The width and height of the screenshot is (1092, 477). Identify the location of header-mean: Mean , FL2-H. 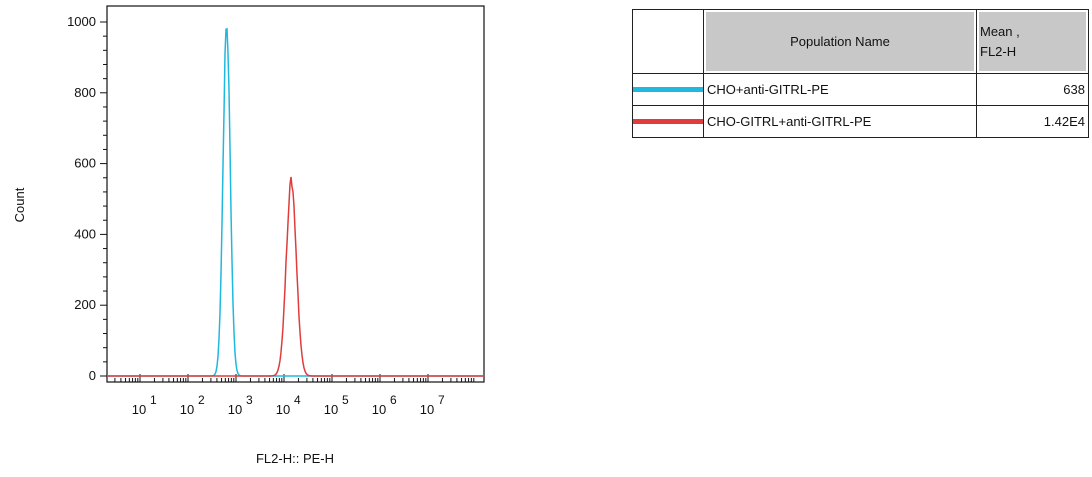
(1032, 41).